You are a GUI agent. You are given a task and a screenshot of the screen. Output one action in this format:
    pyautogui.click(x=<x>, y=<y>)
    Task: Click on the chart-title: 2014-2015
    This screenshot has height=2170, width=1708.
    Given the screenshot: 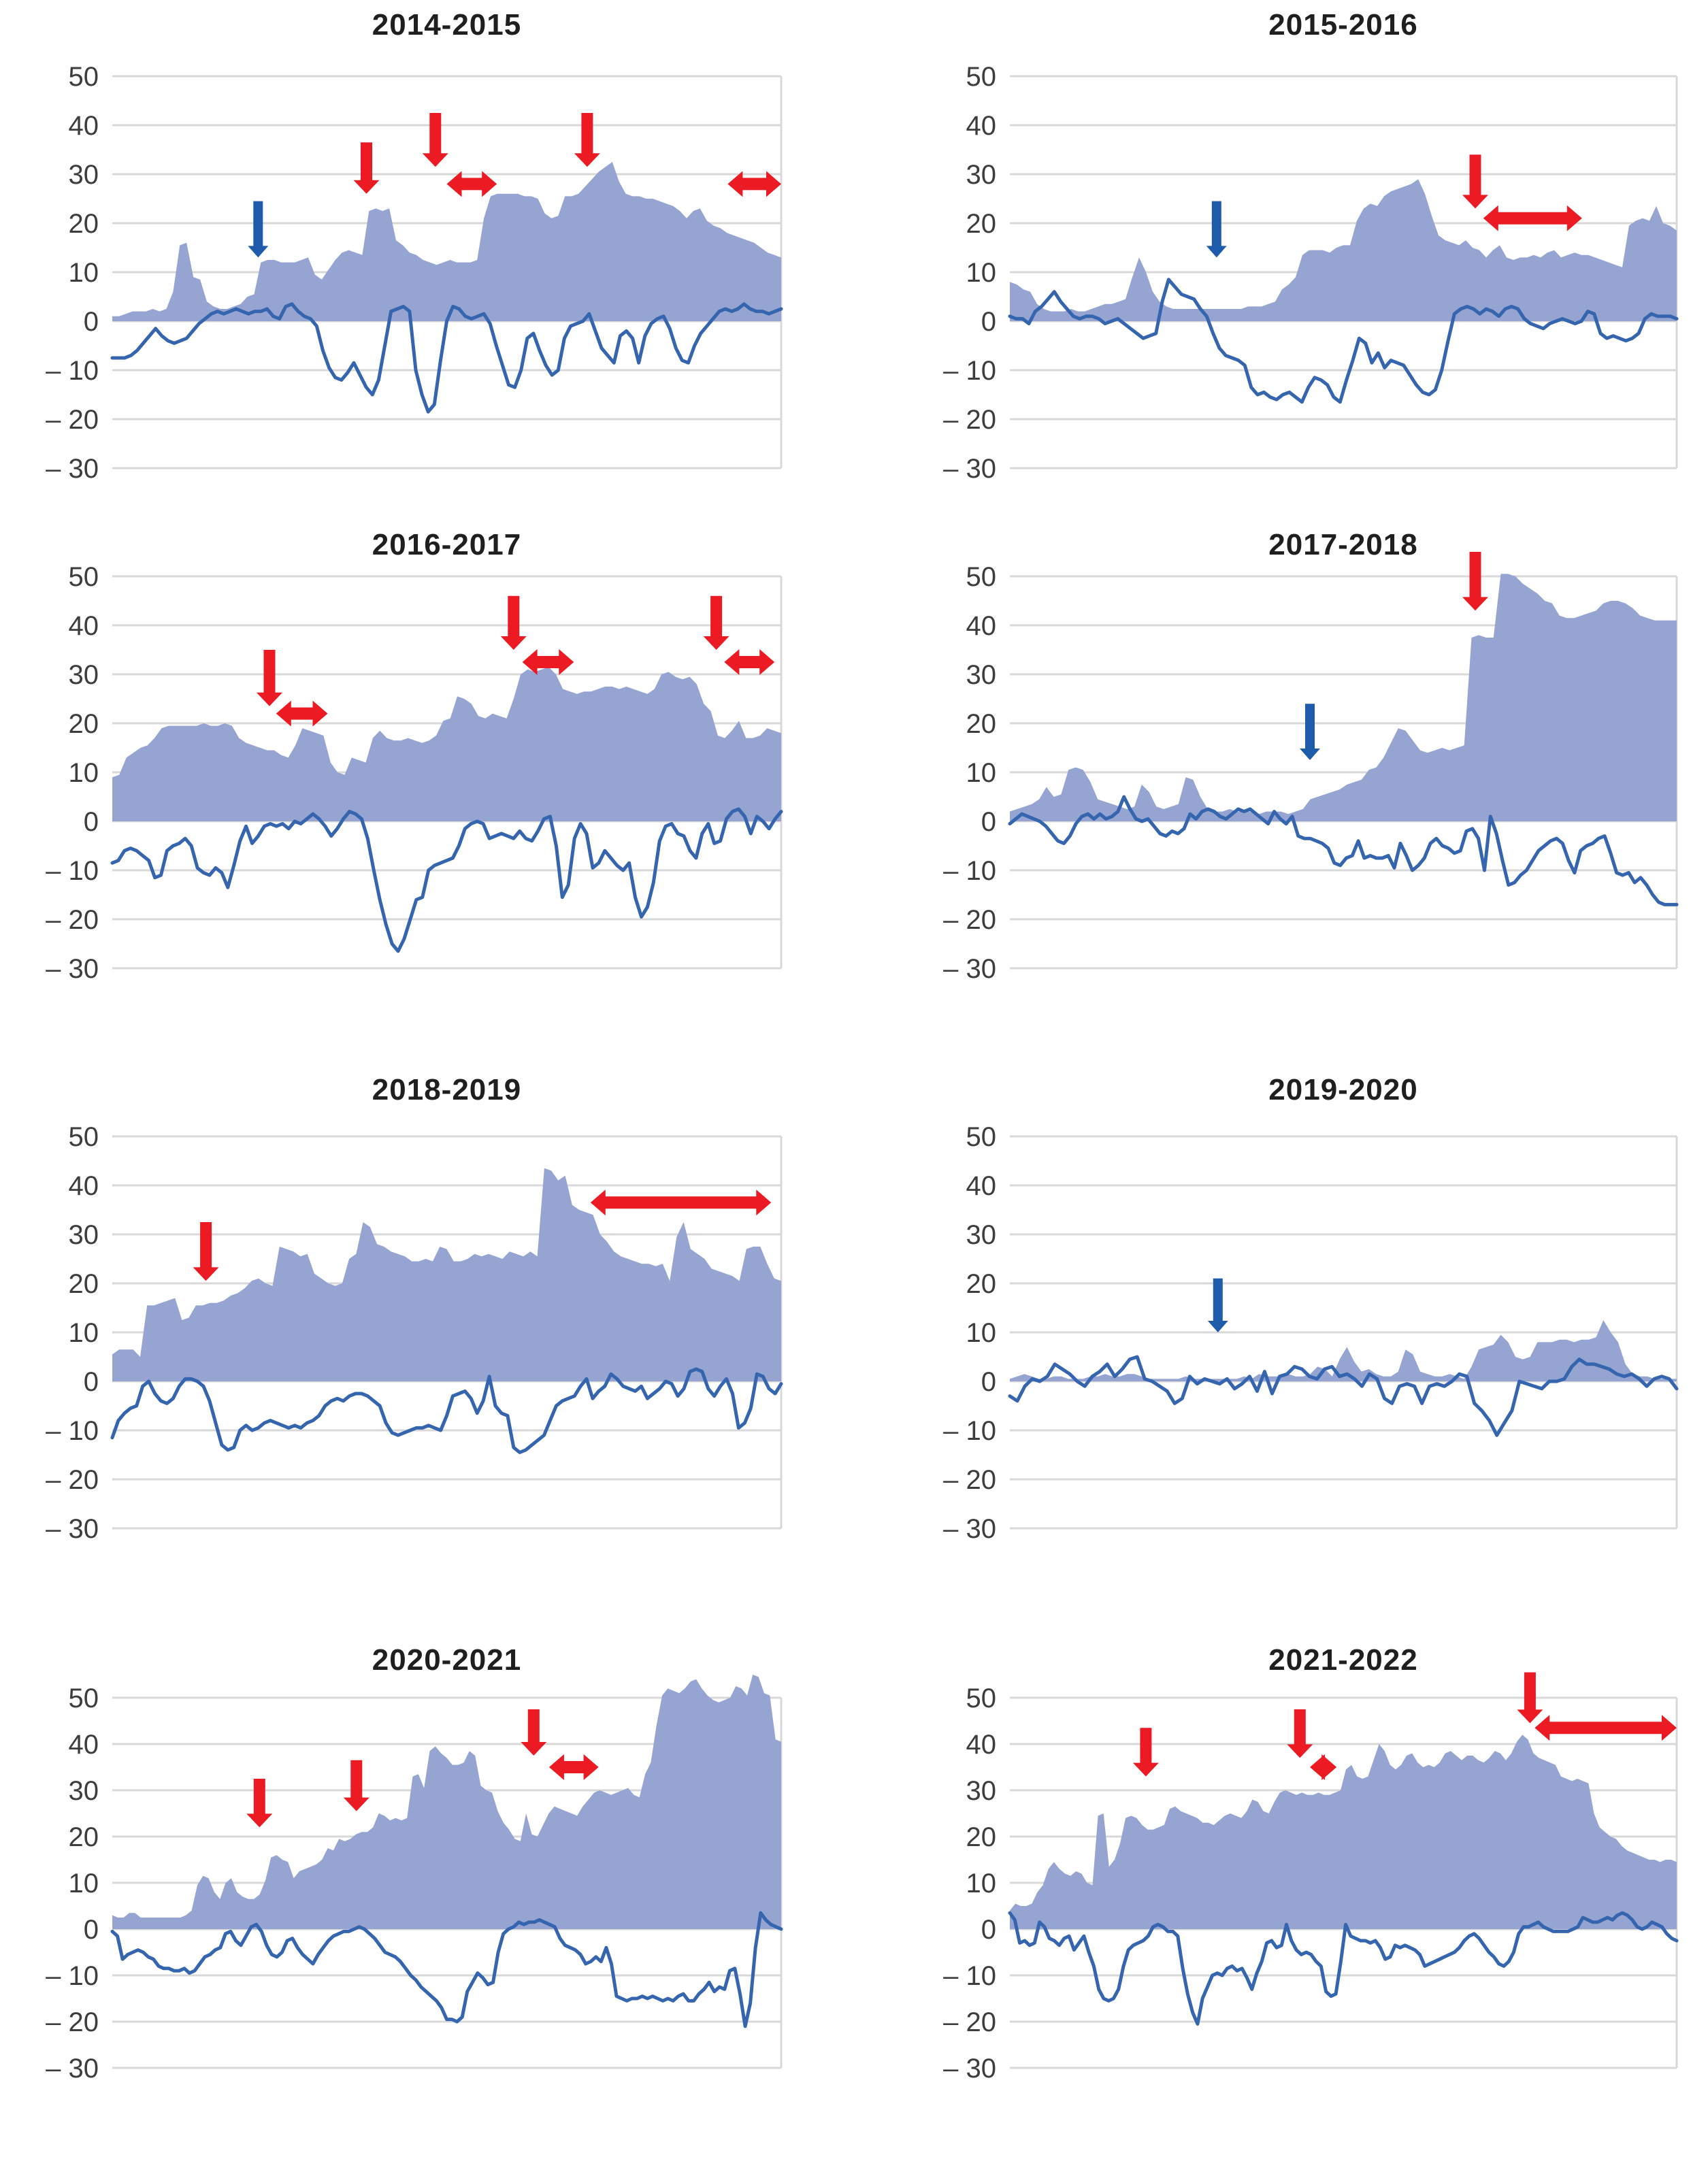 What is the action you would take?
    pyautogui.click(x=447, y=25)
    